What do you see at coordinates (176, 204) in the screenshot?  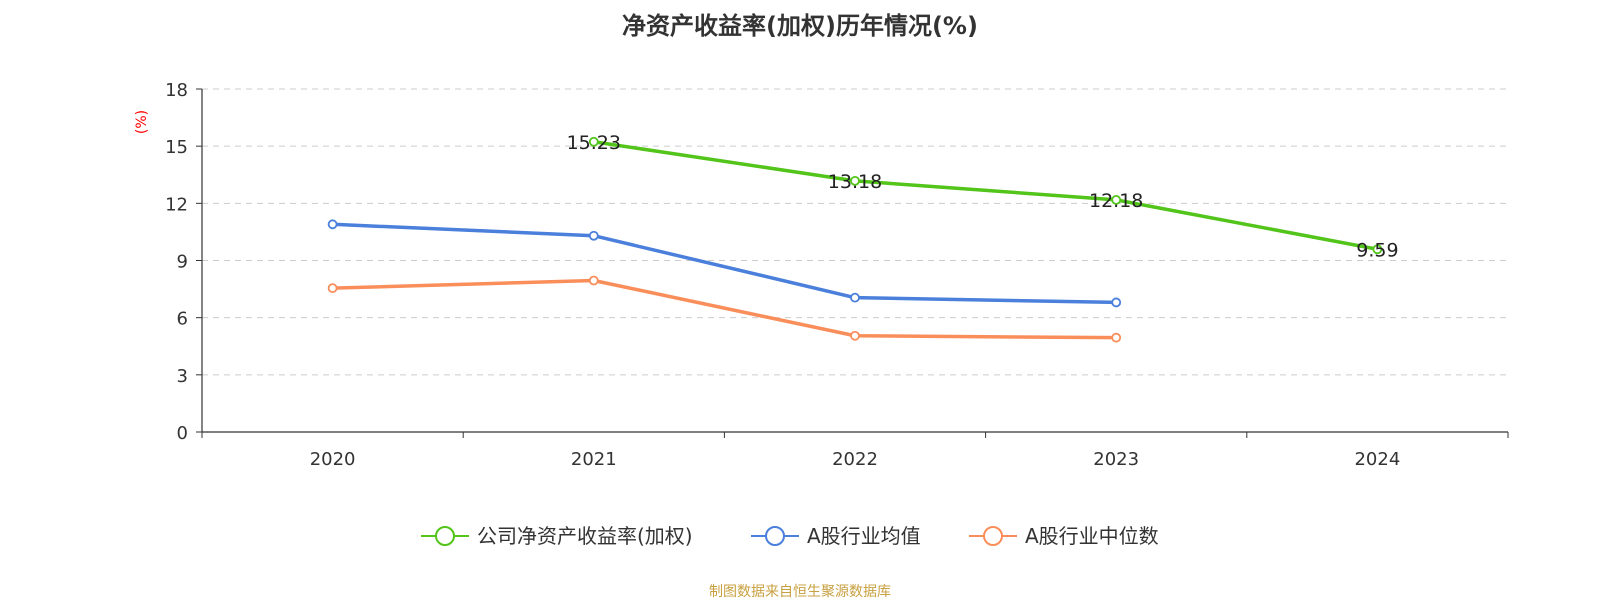 I see `y-tick-label: 12` at bounding box center [176, 204].